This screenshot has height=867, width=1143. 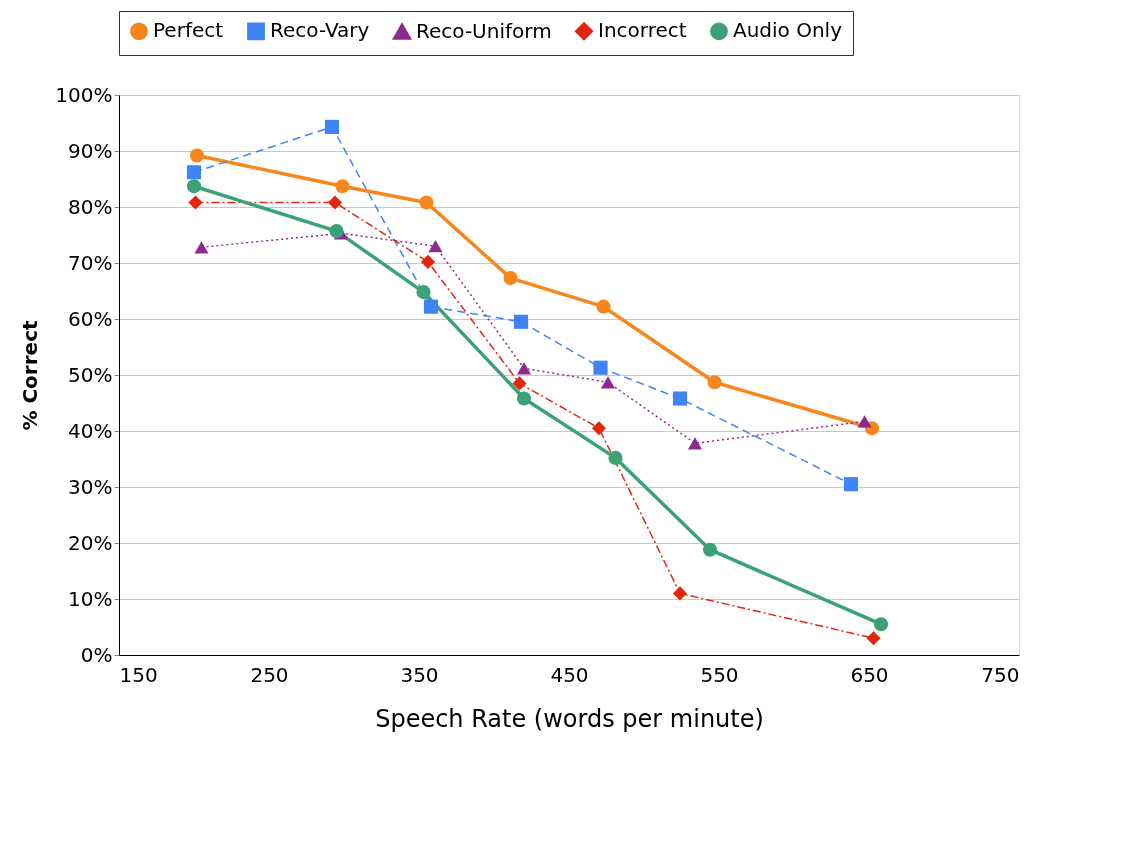 I want to click on y-tick-label: 0%, so click(x=96, y=654).